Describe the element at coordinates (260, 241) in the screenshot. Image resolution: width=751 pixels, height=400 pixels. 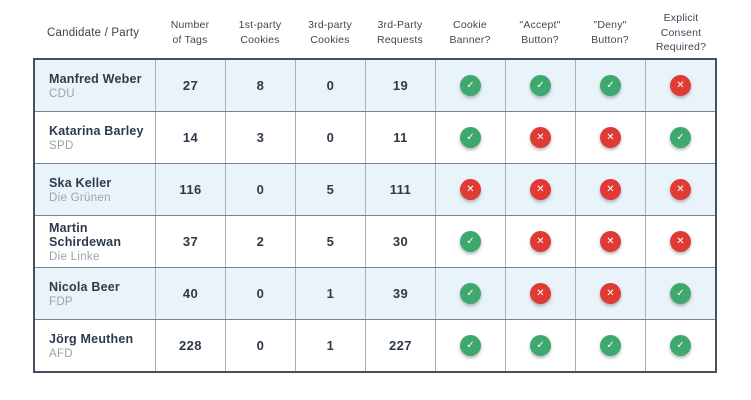
I see `first-party-cookies-count: 2` at that location.